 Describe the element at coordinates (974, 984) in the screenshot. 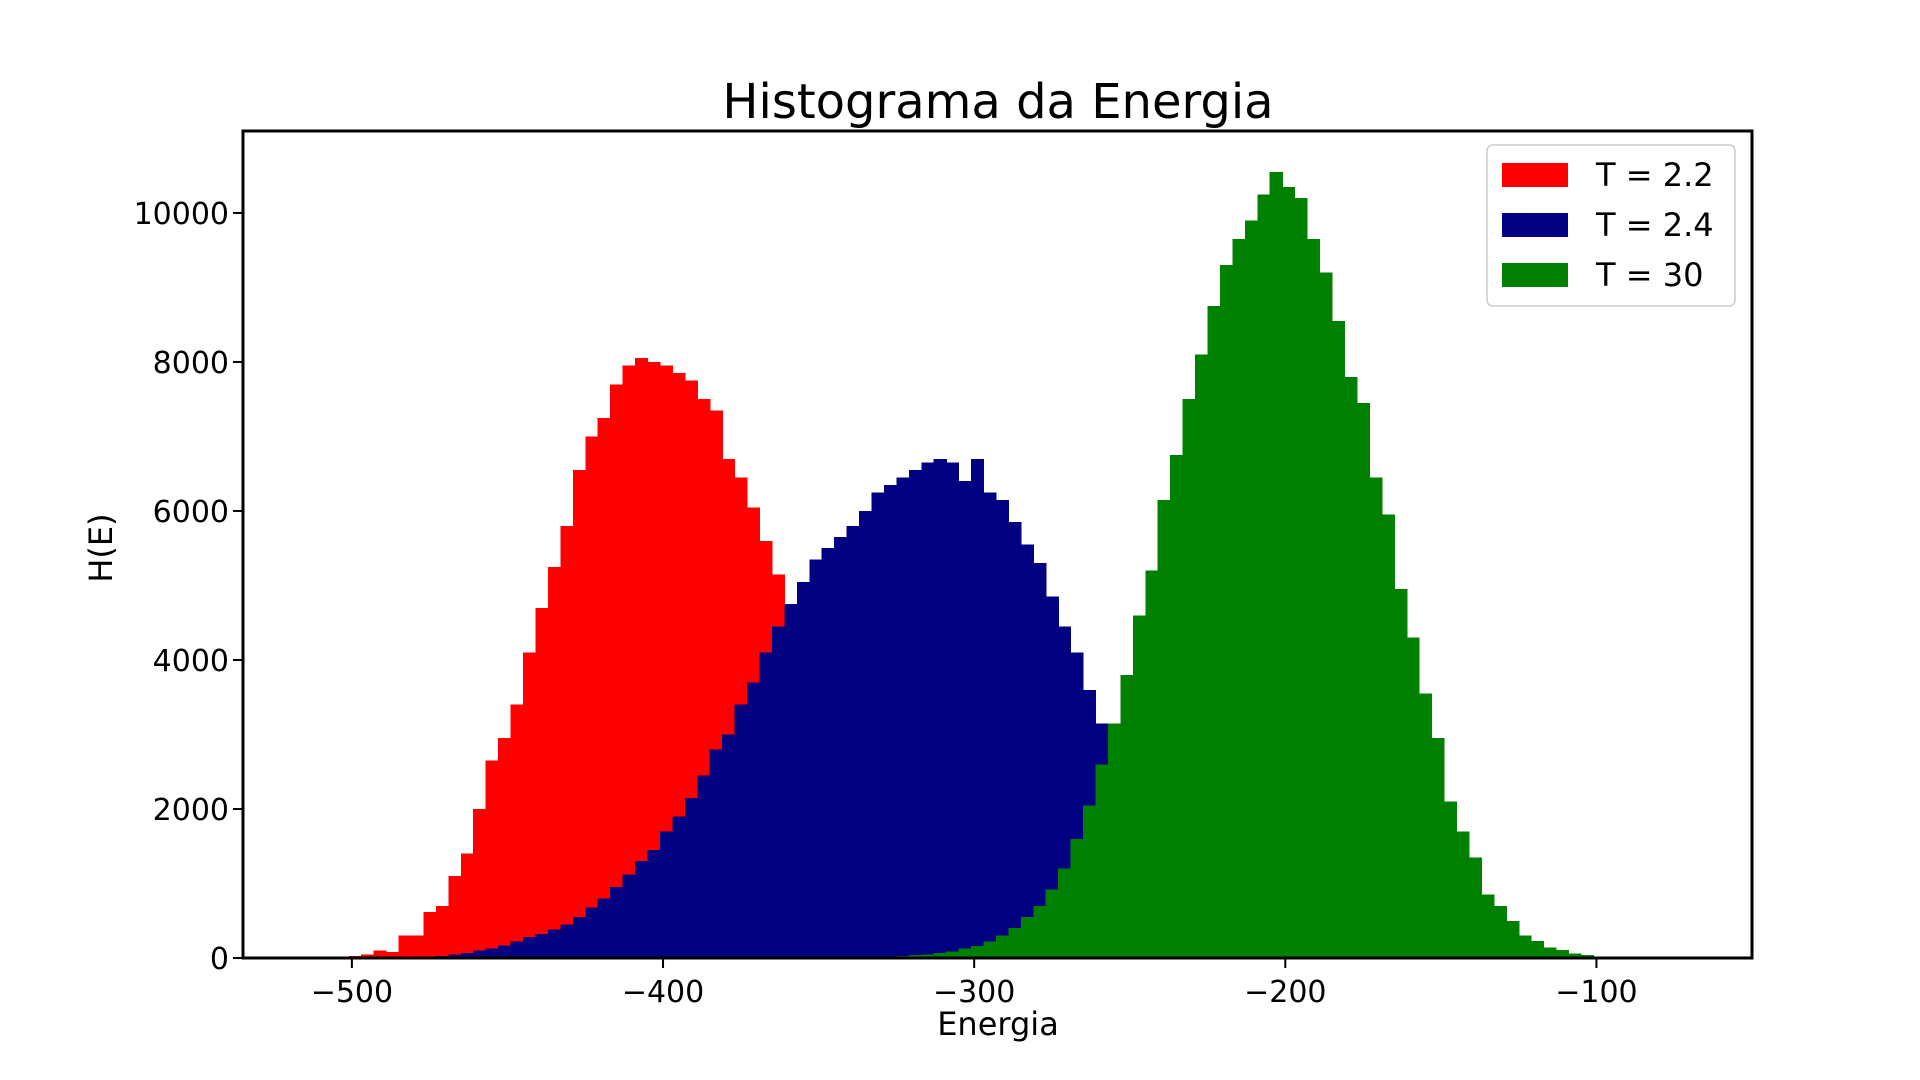

I see `x-axis-ticks: −500 −400 −300 −200 −100` at that location.